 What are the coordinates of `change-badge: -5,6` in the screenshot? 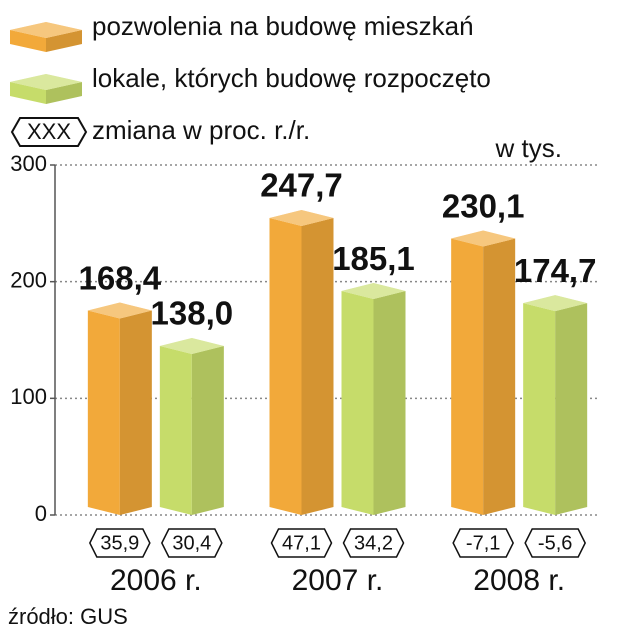 It's located at (555, 543).